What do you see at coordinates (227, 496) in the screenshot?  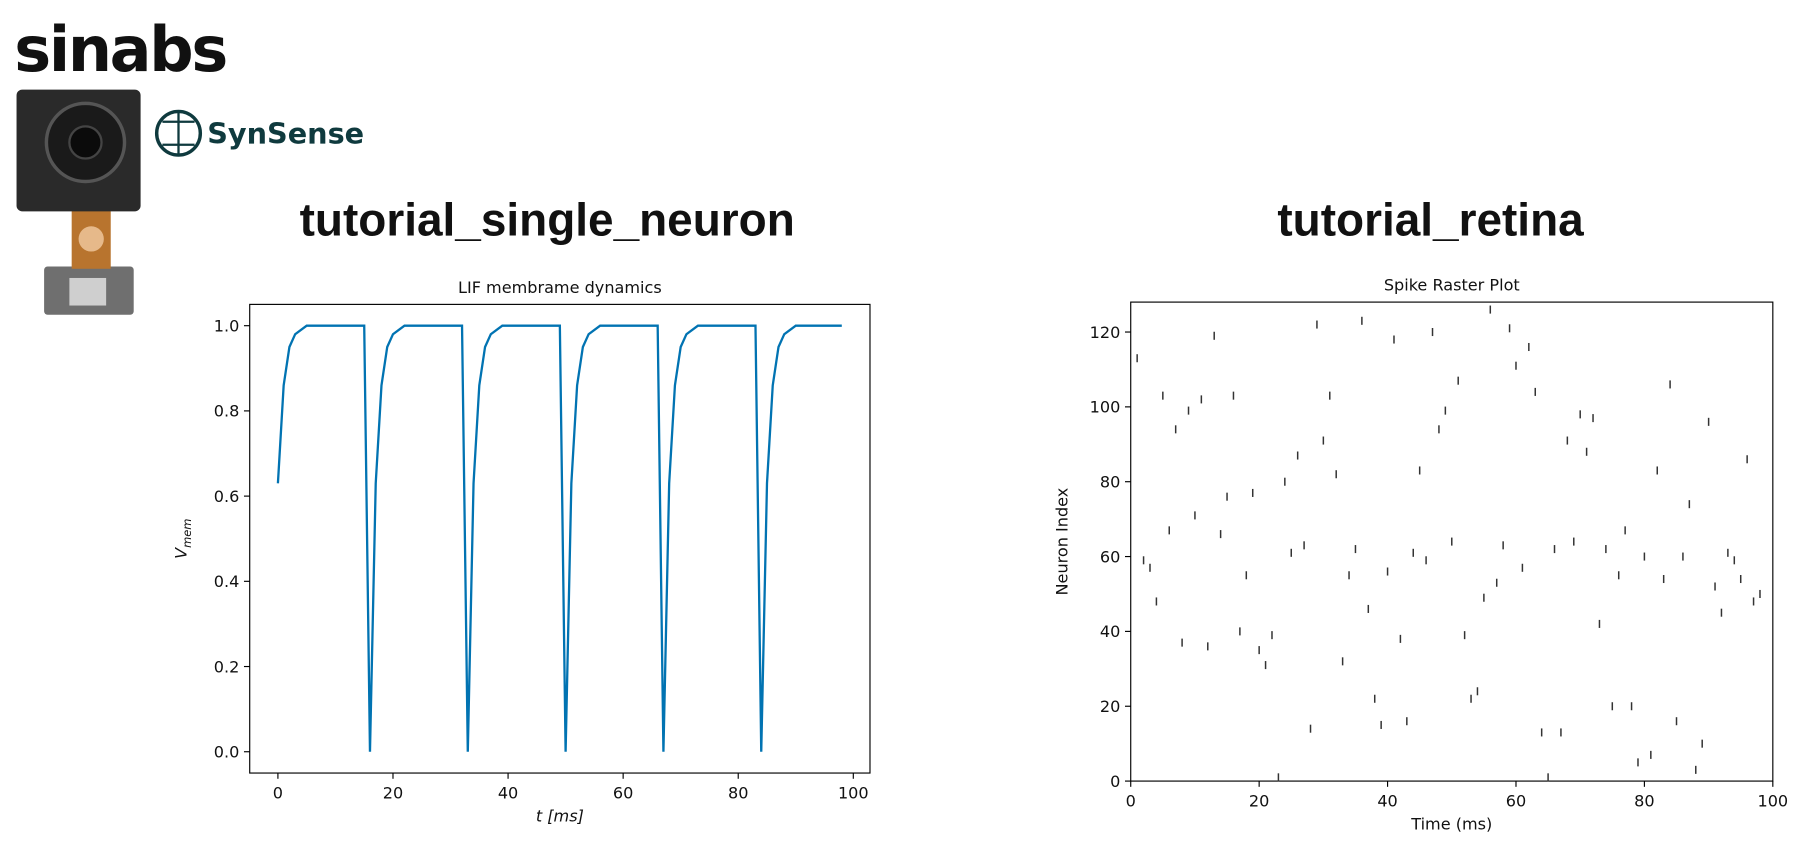 I see `y-tick-label: 0.6` at bounding box center [227, 496].